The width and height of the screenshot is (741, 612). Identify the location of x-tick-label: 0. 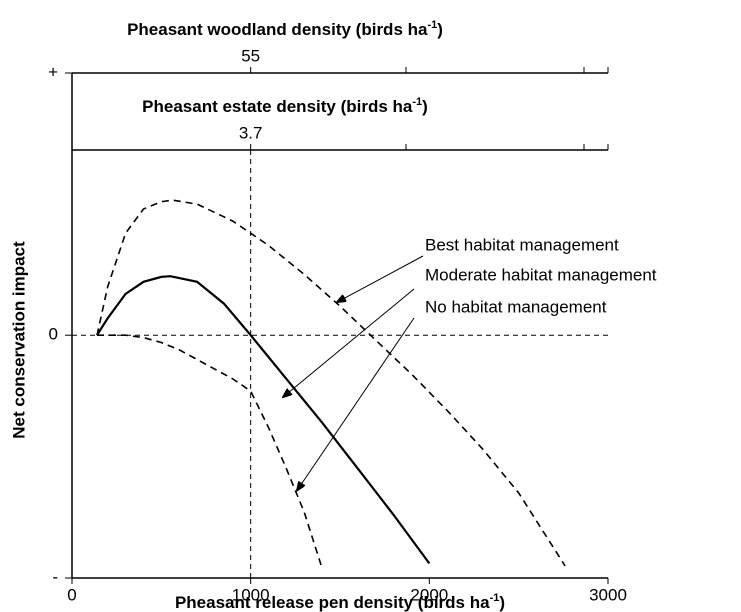
(71, 594).